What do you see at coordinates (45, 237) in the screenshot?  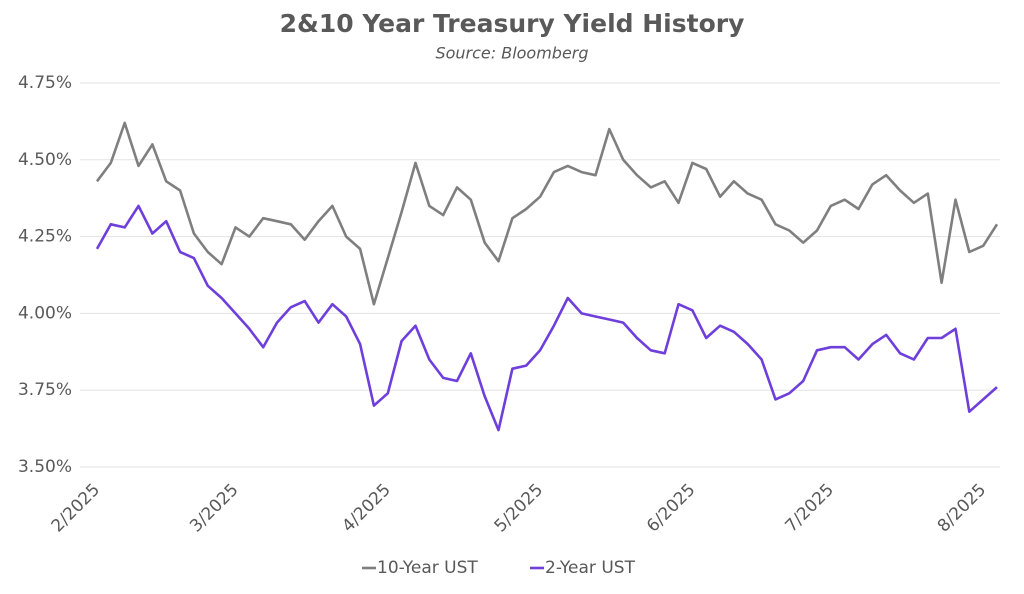 I see `y-tick-label: 4.25%` at bounding box center [45, 237].